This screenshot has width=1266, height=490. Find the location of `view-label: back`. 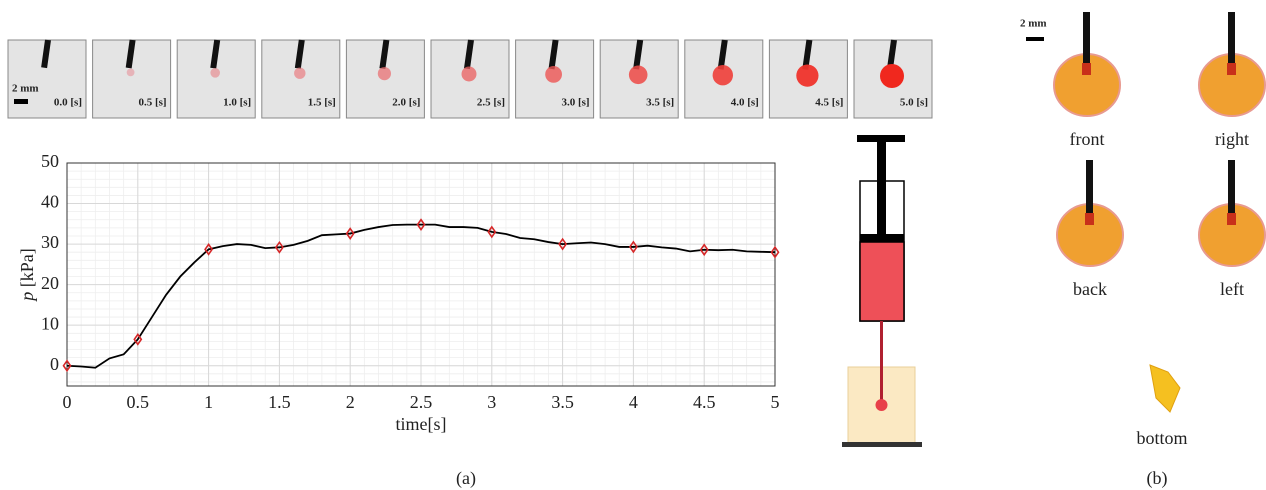

view-label: back is located at coordinates (1090, 289).